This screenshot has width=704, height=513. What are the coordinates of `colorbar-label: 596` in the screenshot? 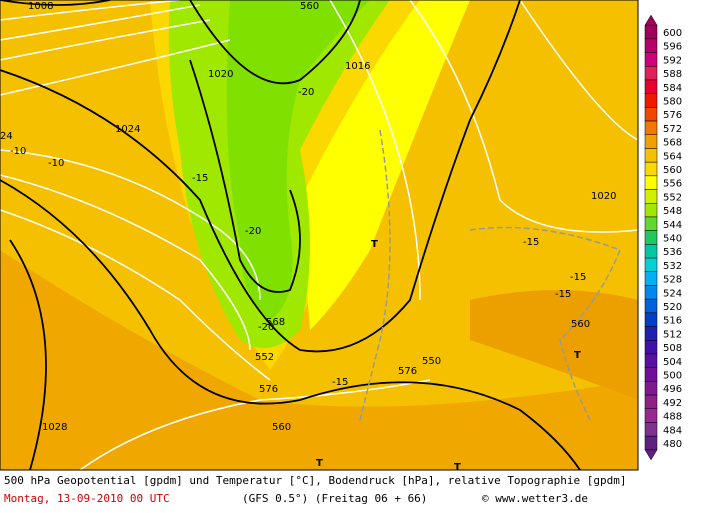 It's located at (672, 47).